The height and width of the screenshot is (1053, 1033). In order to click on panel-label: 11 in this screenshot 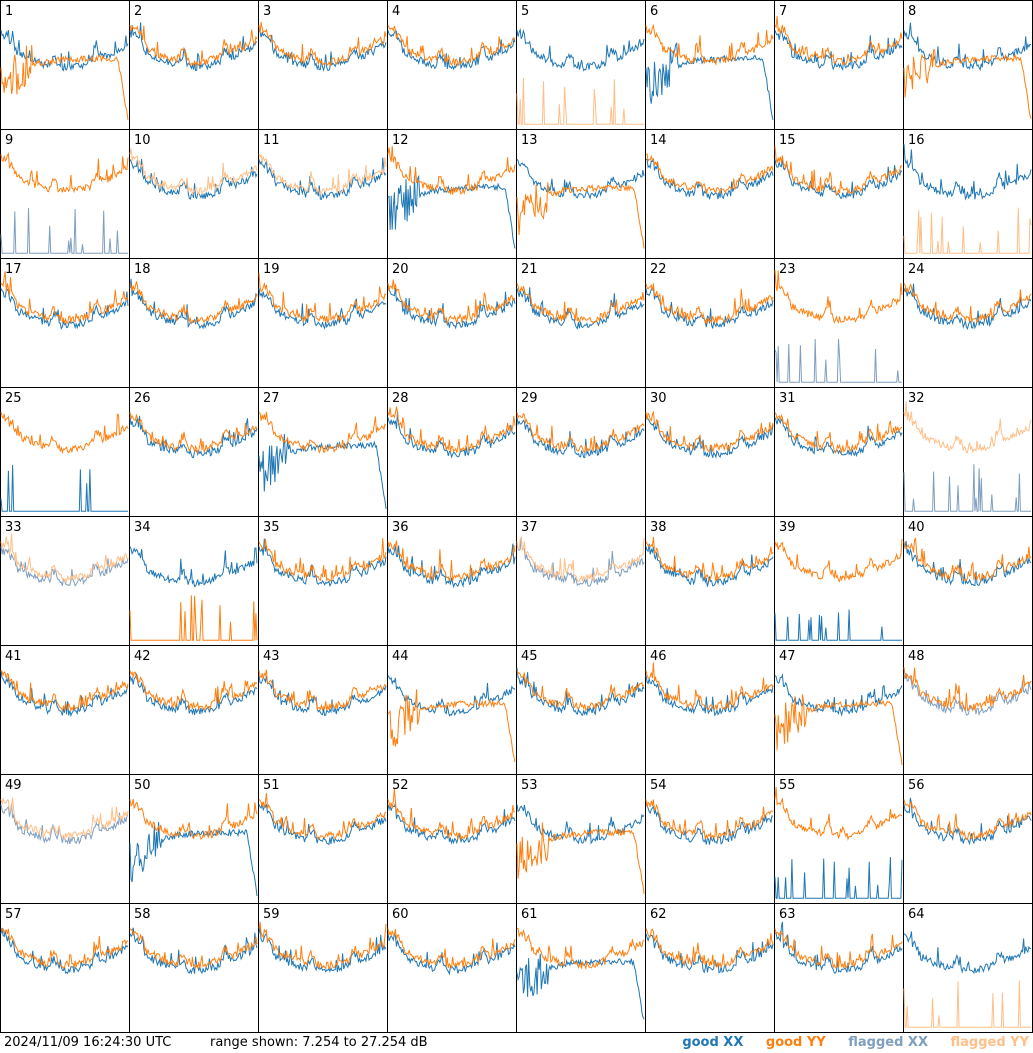, I will do `click(271, 140)`.